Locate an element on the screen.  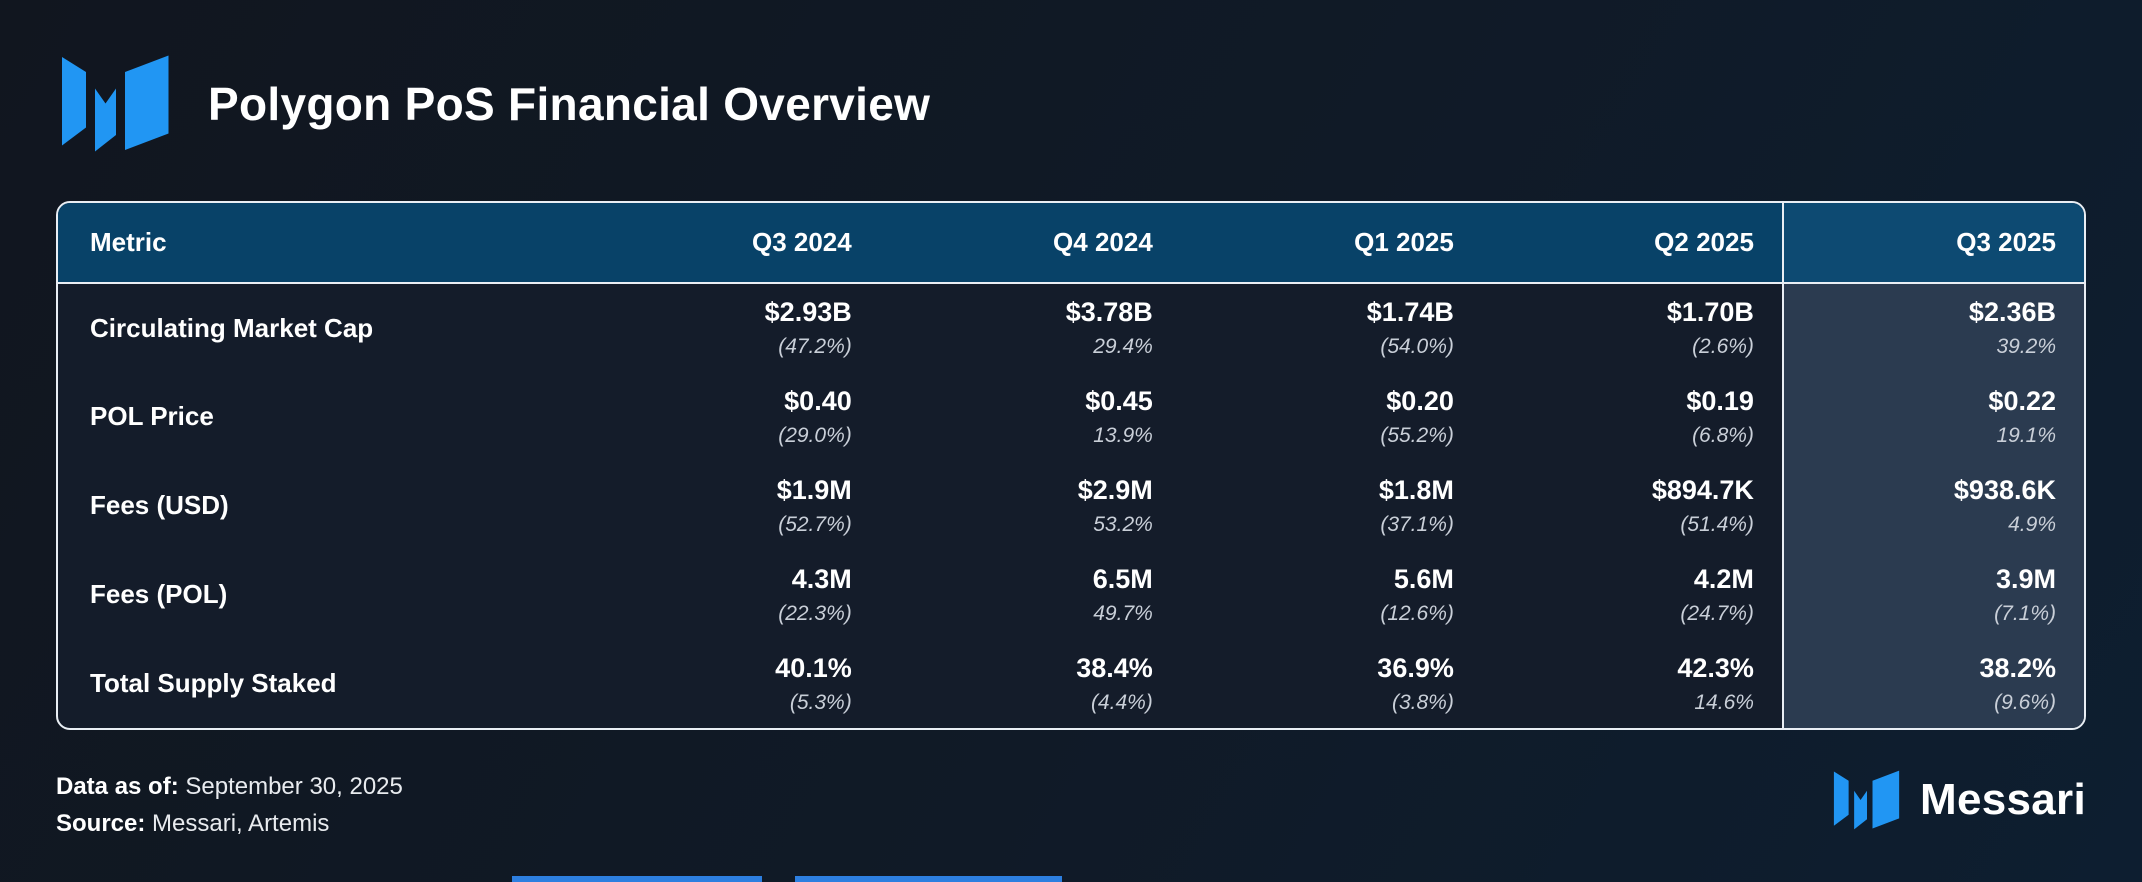
cell-change: 53.2% is located at coordinates (1123, 524).